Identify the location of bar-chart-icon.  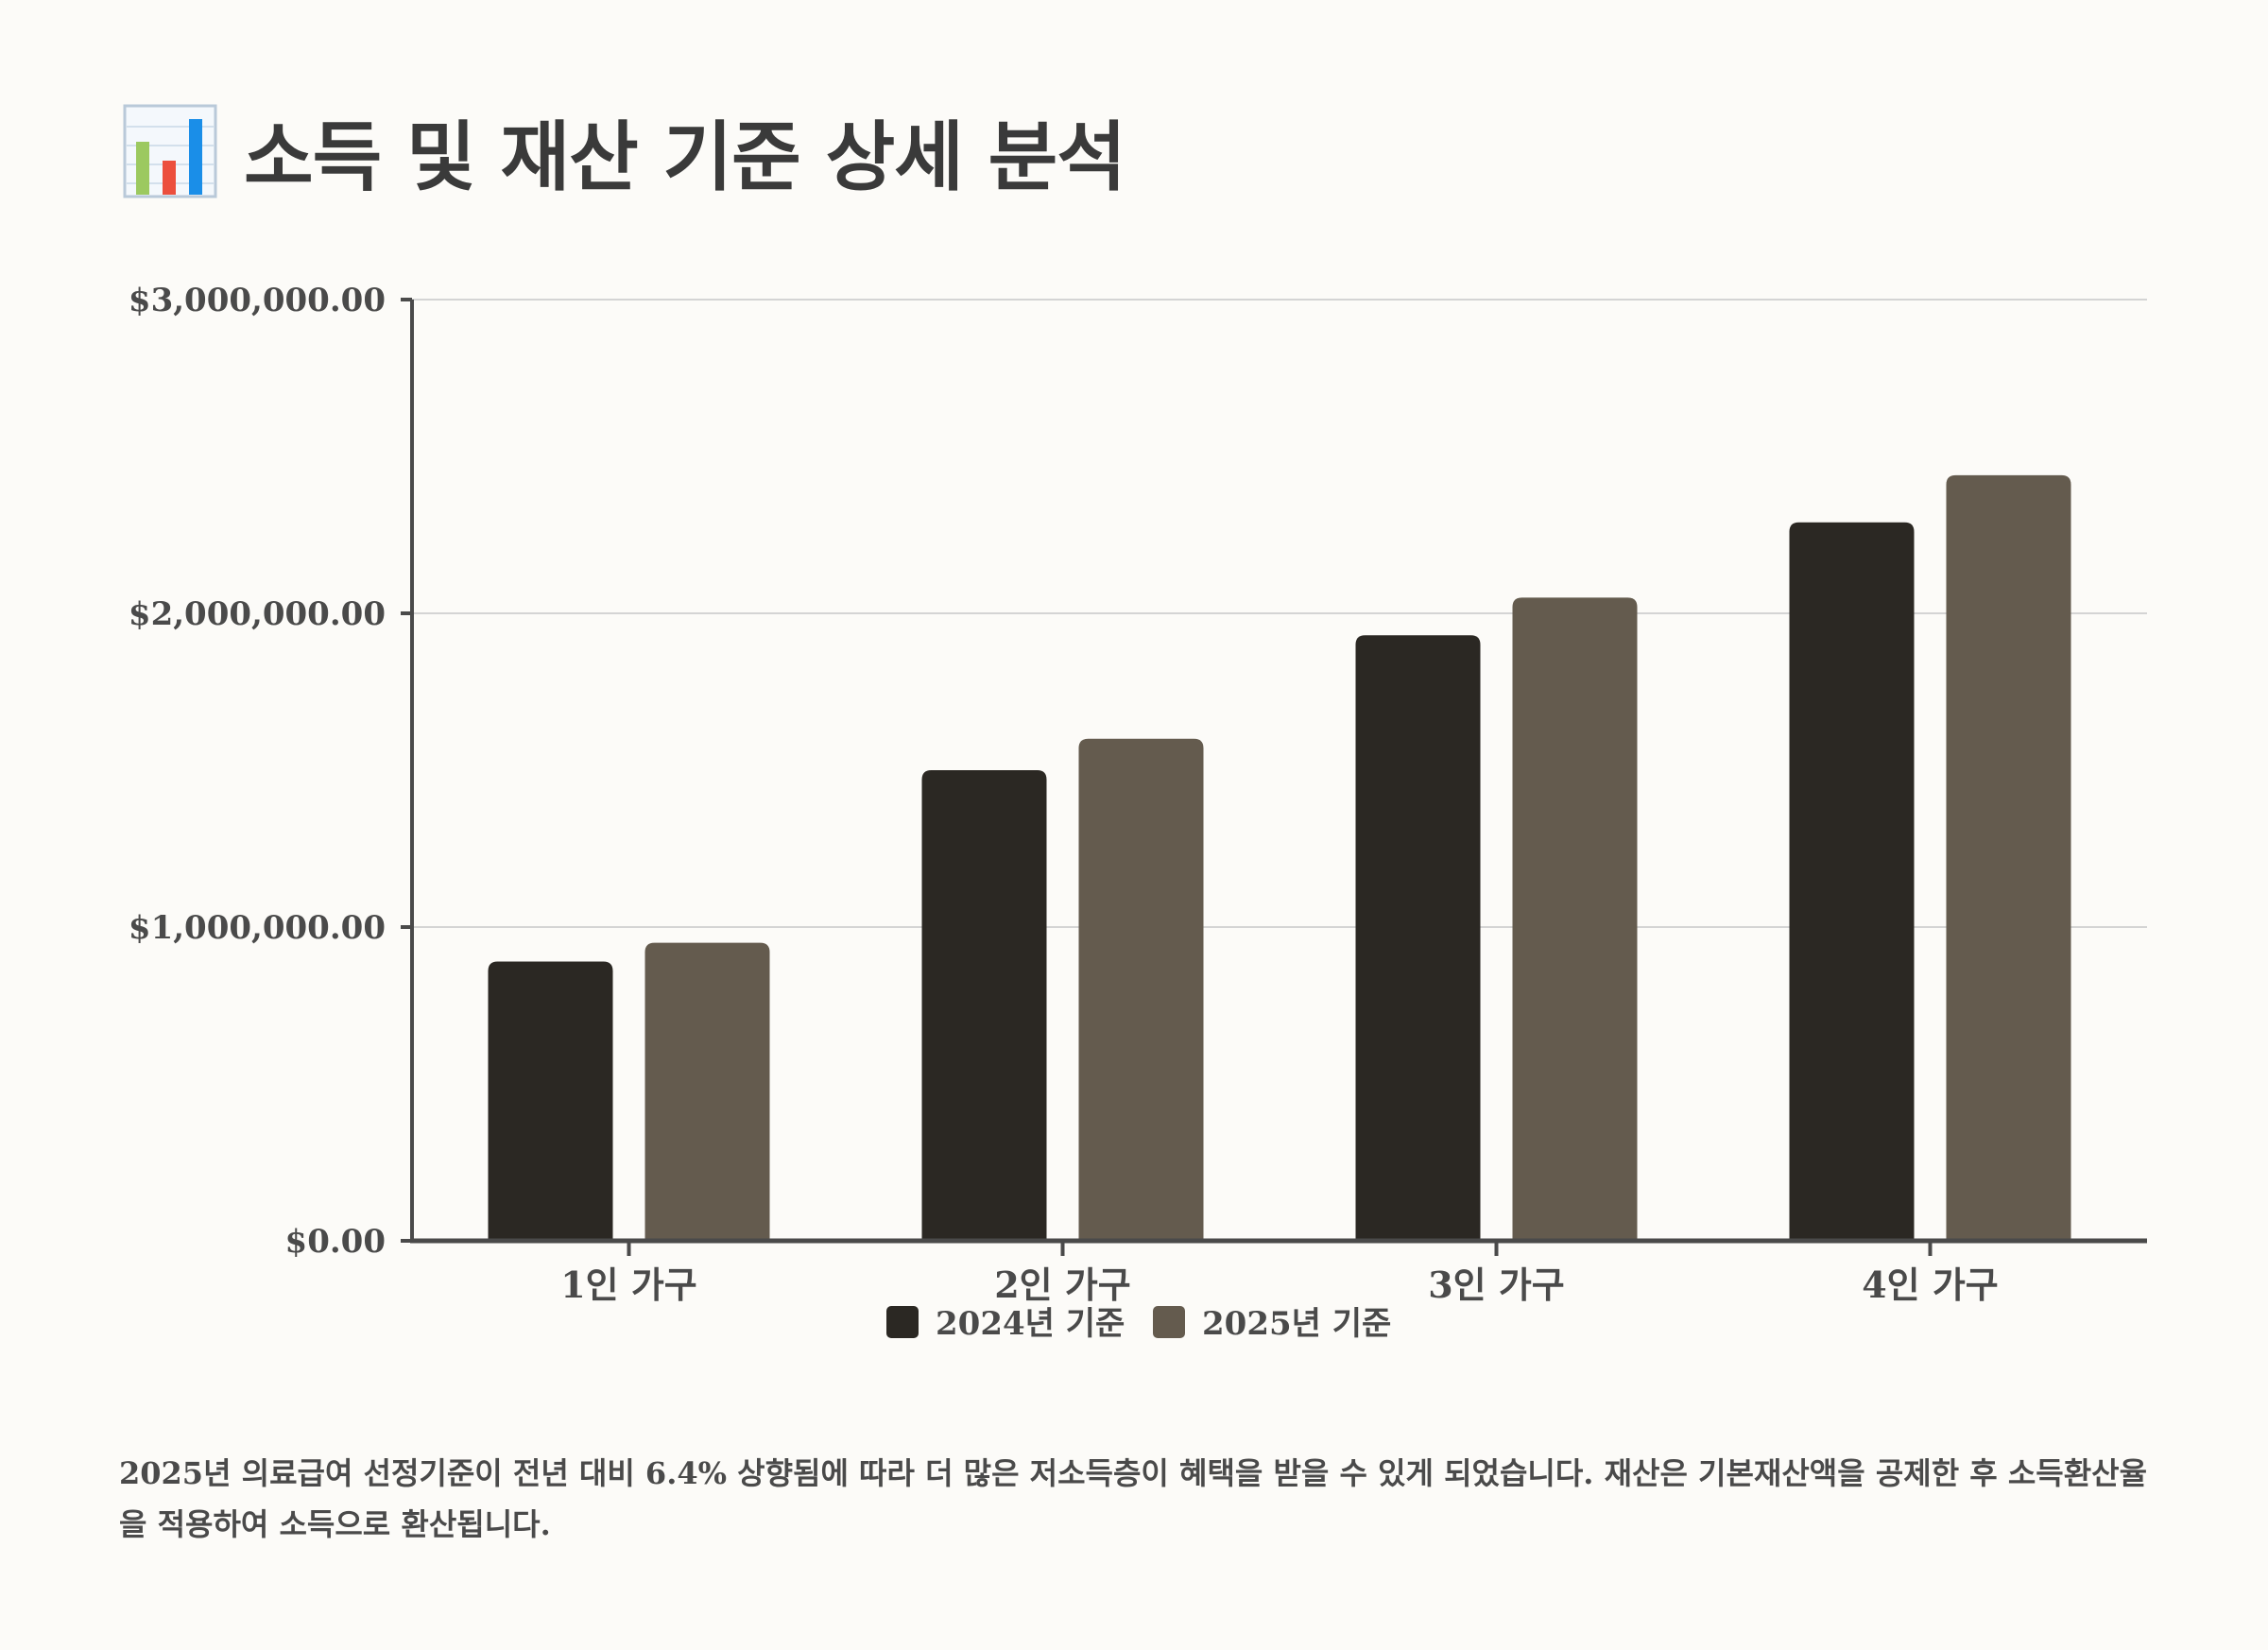
(170, 151).